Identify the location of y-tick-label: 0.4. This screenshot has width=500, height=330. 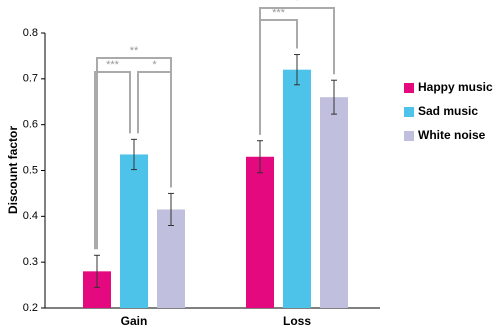
(30, 216).